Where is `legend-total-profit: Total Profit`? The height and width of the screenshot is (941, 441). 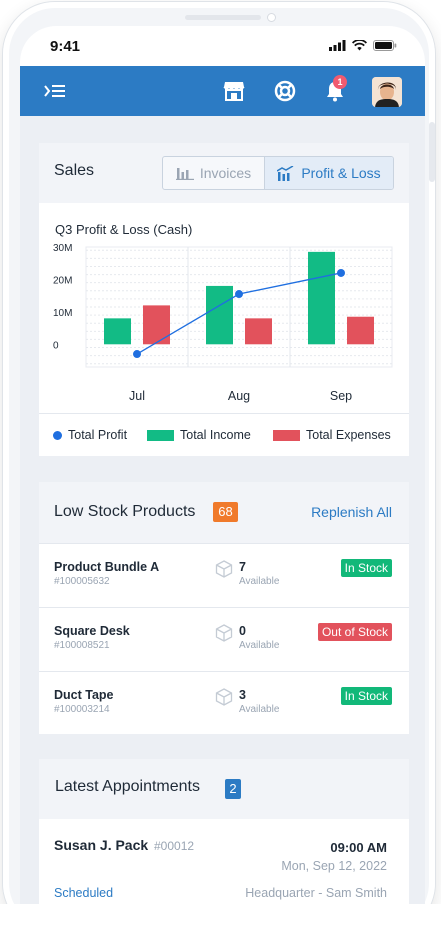 legend-total-profit: Total Profit is located at coordinates (90, 435).